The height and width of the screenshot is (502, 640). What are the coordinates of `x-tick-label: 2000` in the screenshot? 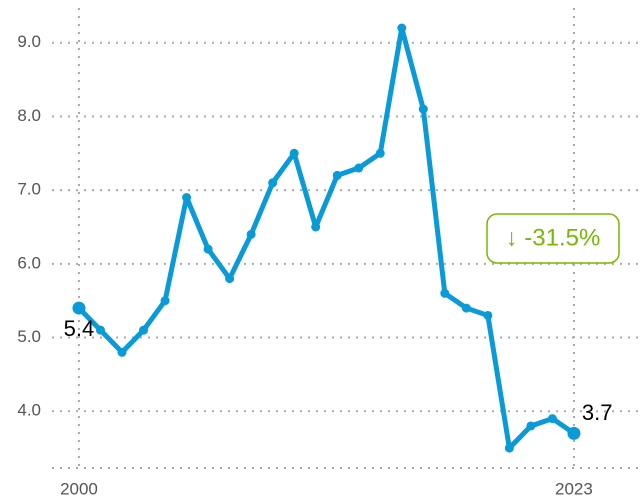 It's located at (79, 488).